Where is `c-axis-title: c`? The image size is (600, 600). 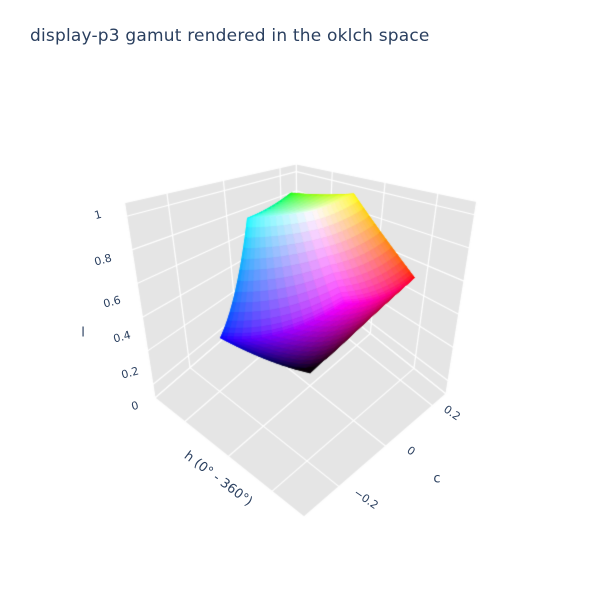
c-axis-title: c is located at coordinates (437, 479).